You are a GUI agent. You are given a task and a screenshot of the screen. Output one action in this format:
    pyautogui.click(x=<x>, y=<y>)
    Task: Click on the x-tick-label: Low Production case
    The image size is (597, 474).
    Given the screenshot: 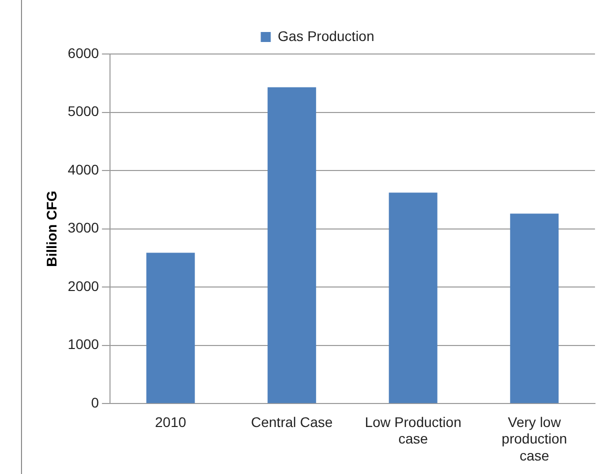 What is the action you would take?
    pyautogui.click(x=413, y=430)
    